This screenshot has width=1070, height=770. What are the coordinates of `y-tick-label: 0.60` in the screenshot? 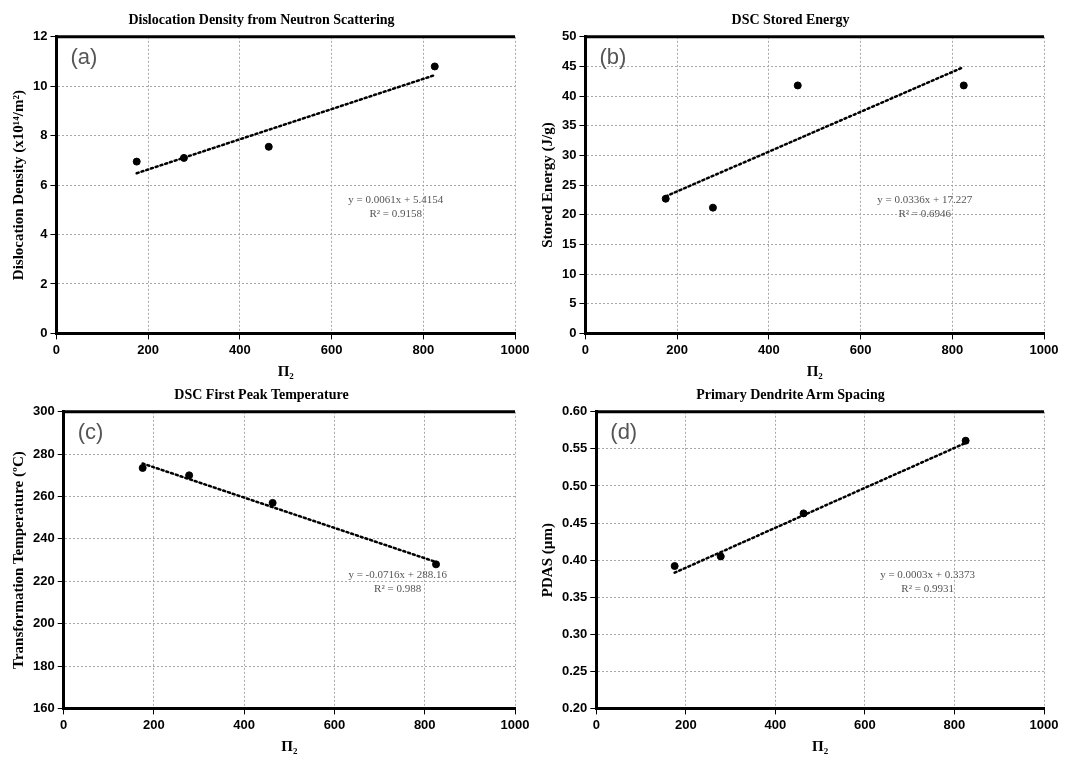 It's located at (574, 411).